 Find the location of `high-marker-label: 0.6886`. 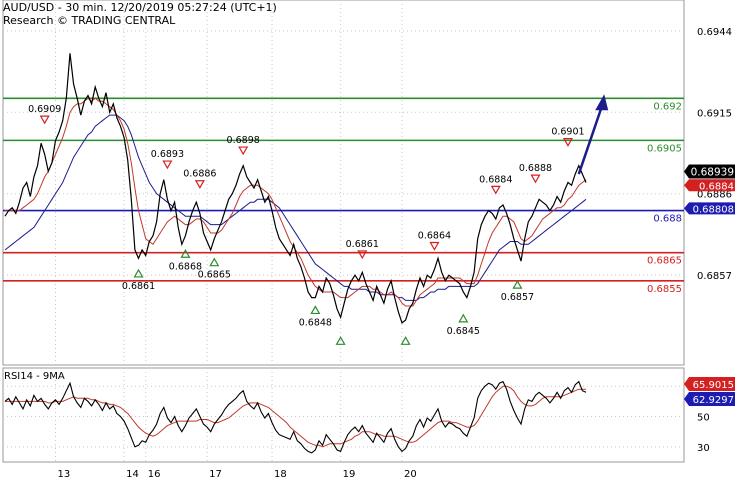

high-marker-label: 0.6886 is located at coordinates (199, 174).